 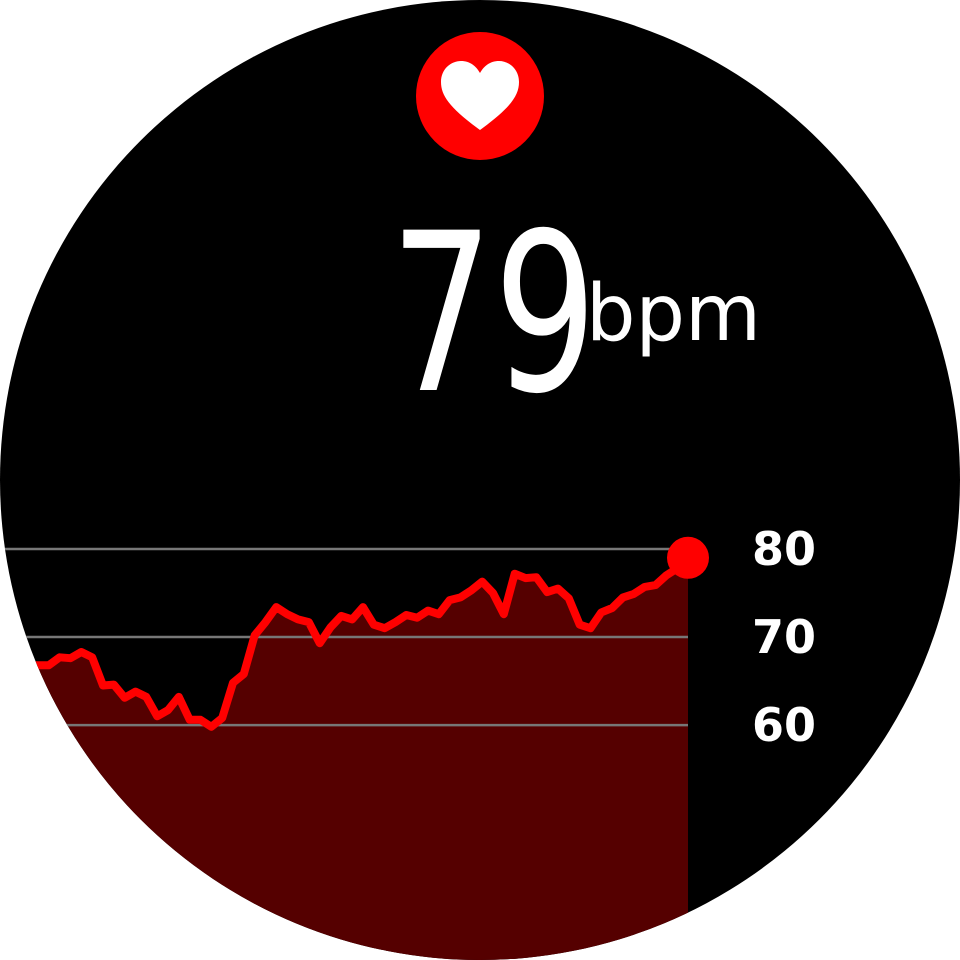 I want to click on y-tick-label: 80, so click(x=784, y=549).